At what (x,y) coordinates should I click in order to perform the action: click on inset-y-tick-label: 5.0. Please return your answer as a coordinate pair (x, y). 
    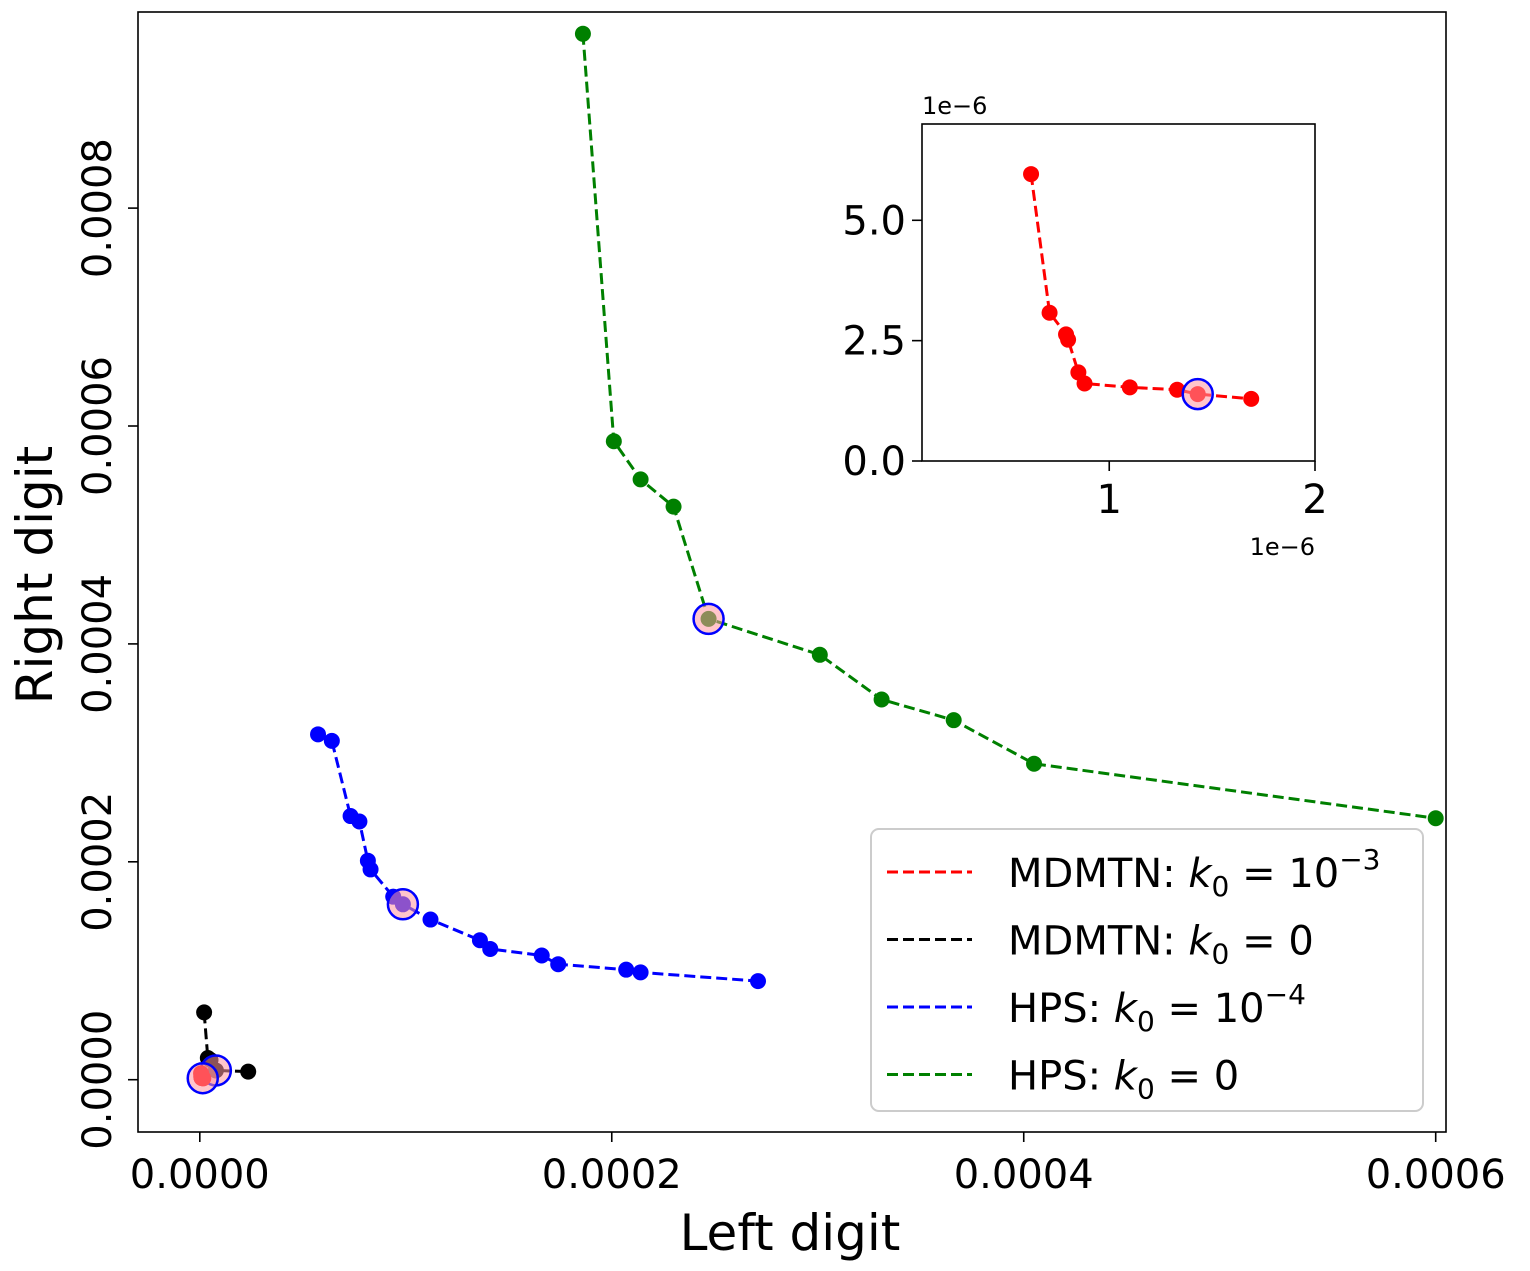
    Looking at the image, I should click on (874, 221).